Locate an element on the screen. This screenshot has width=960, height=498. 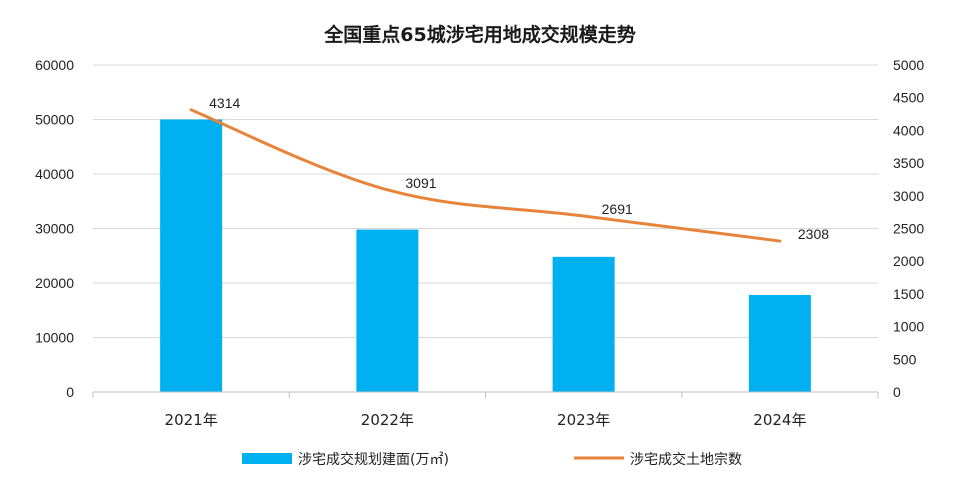
y-right-tick-label: 5000 is located at coordinates (908, 65).